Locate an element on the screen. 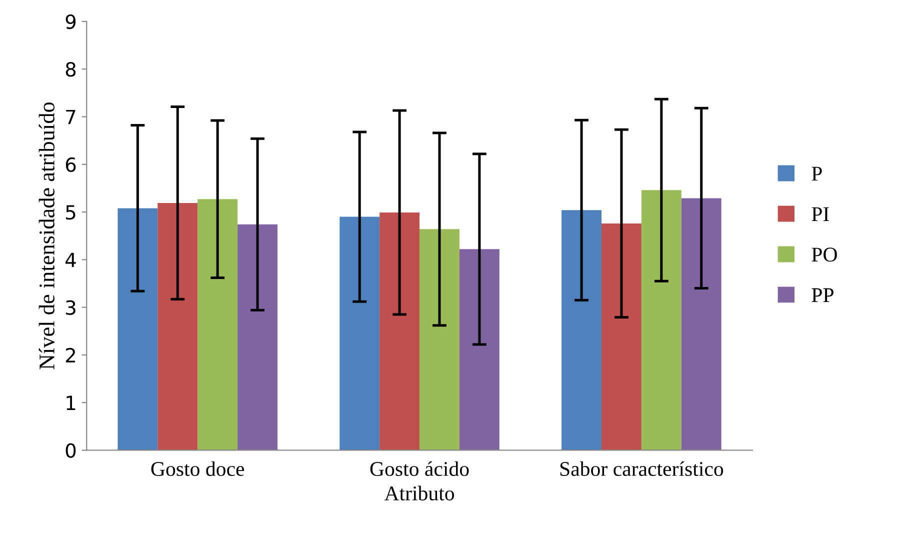 This screenshot has width=912, height=536. y-tick-label: 7 is located at coordinates (71, 117).